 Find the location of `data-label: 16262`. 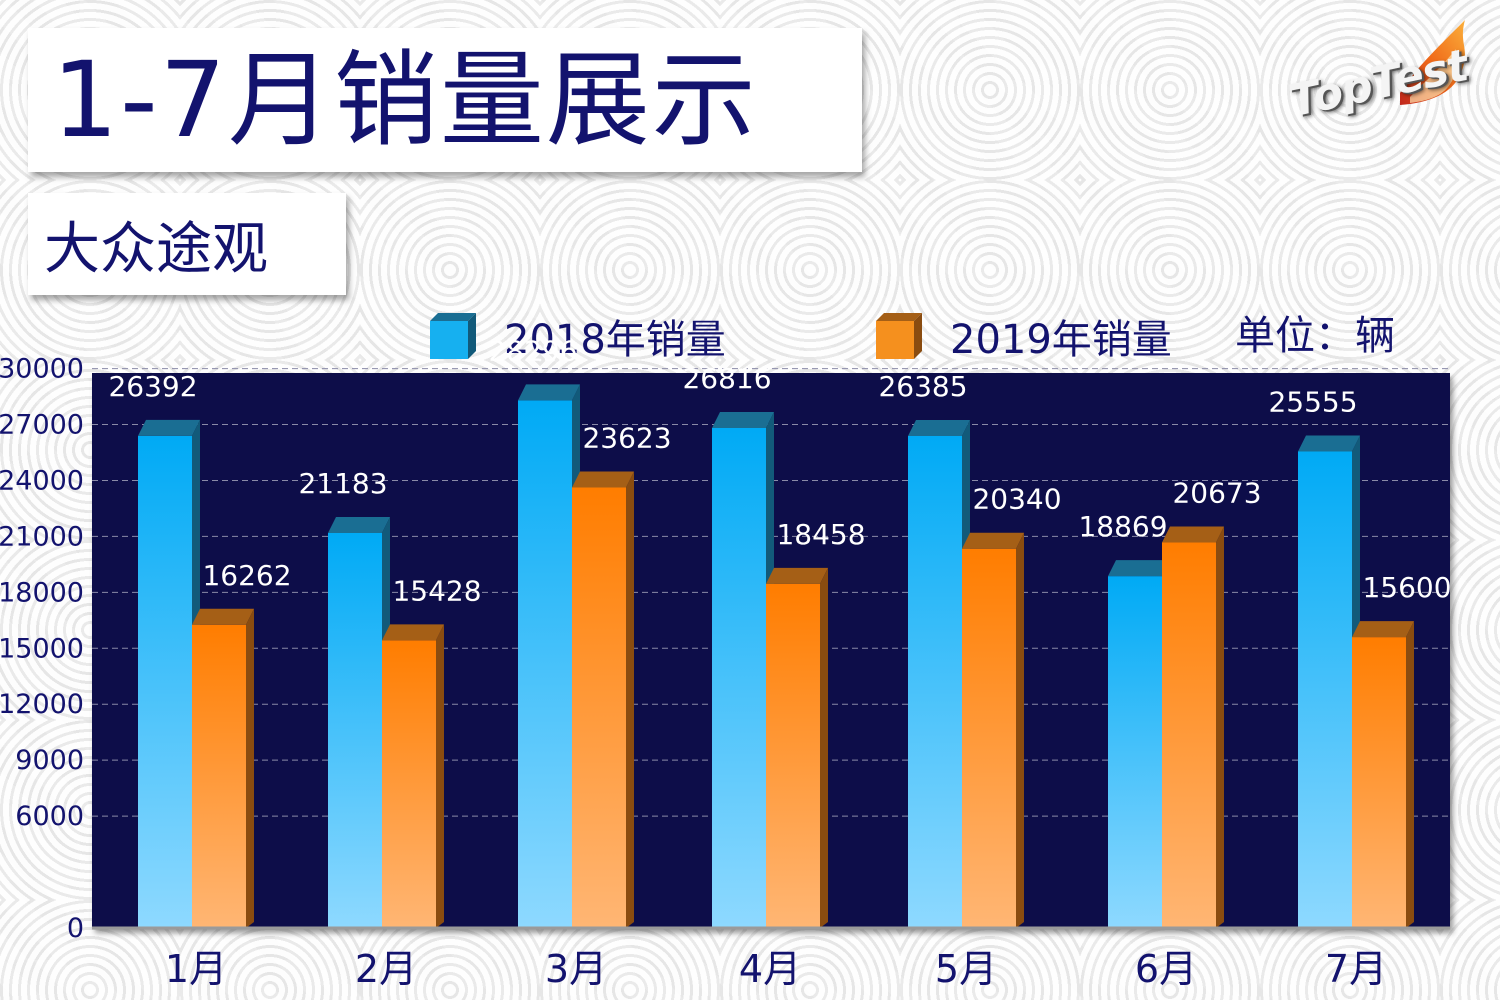

data-label: 16262 is located at coordinates (246, 575).